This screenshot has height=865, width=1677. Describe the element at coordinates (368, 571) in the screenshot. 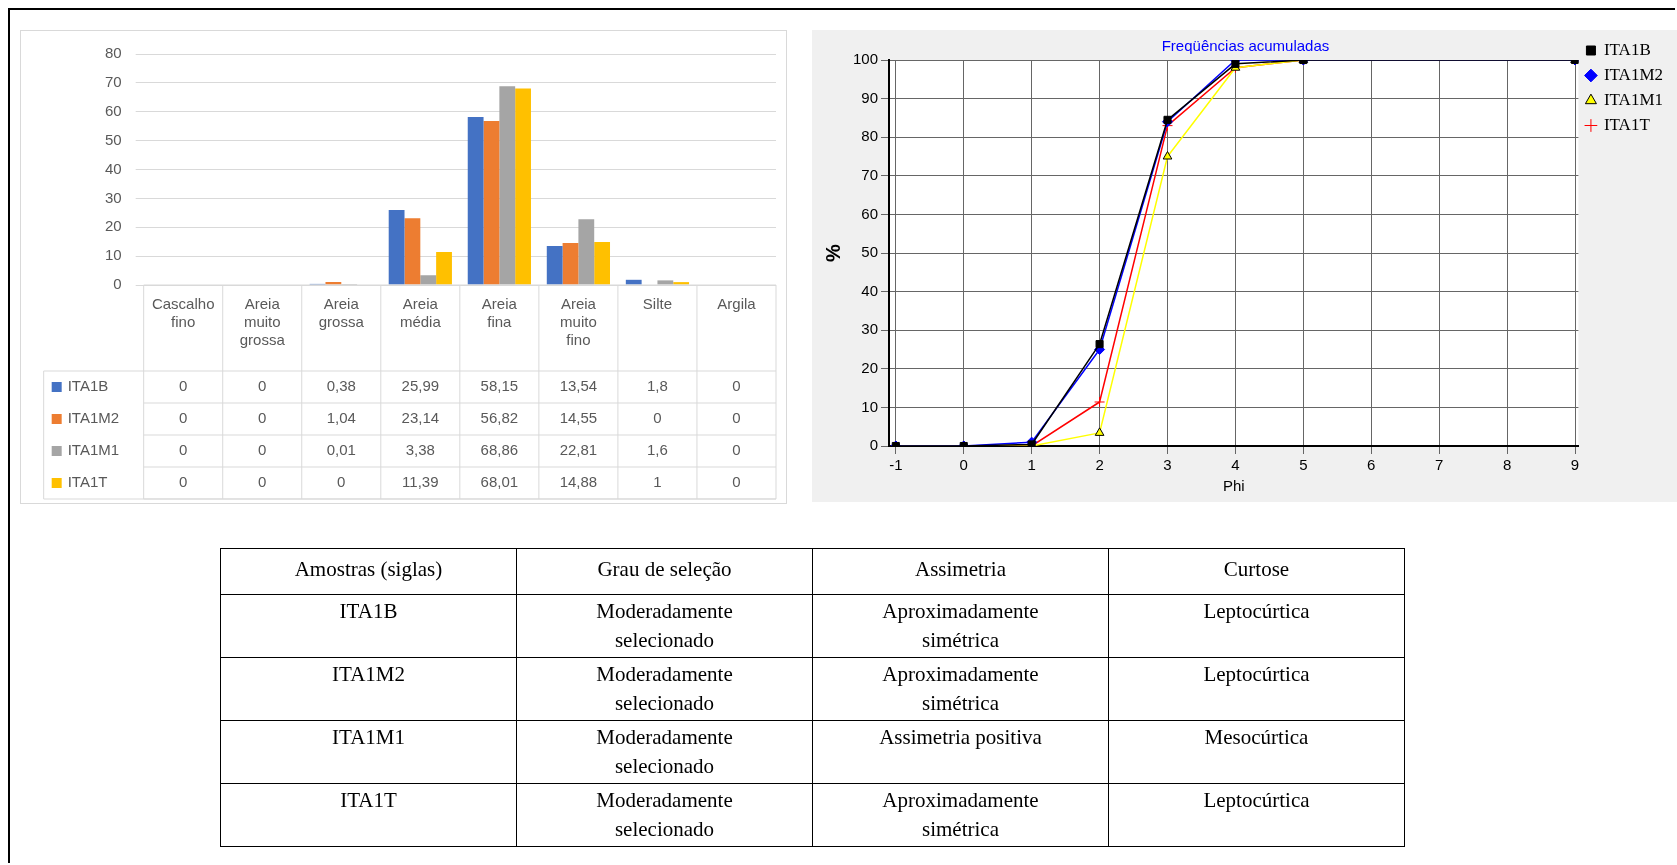

I see `category-label: Amostras (siglas)` at that location.